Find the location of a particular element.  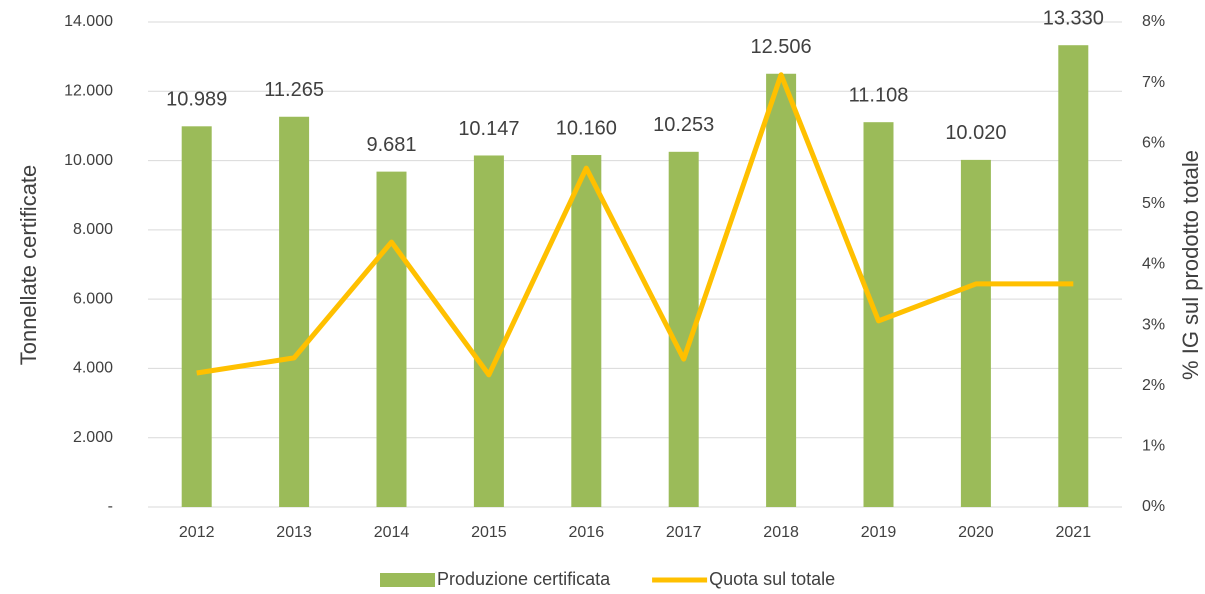

data-label: 10.147 is located at coordinates (488, 129).